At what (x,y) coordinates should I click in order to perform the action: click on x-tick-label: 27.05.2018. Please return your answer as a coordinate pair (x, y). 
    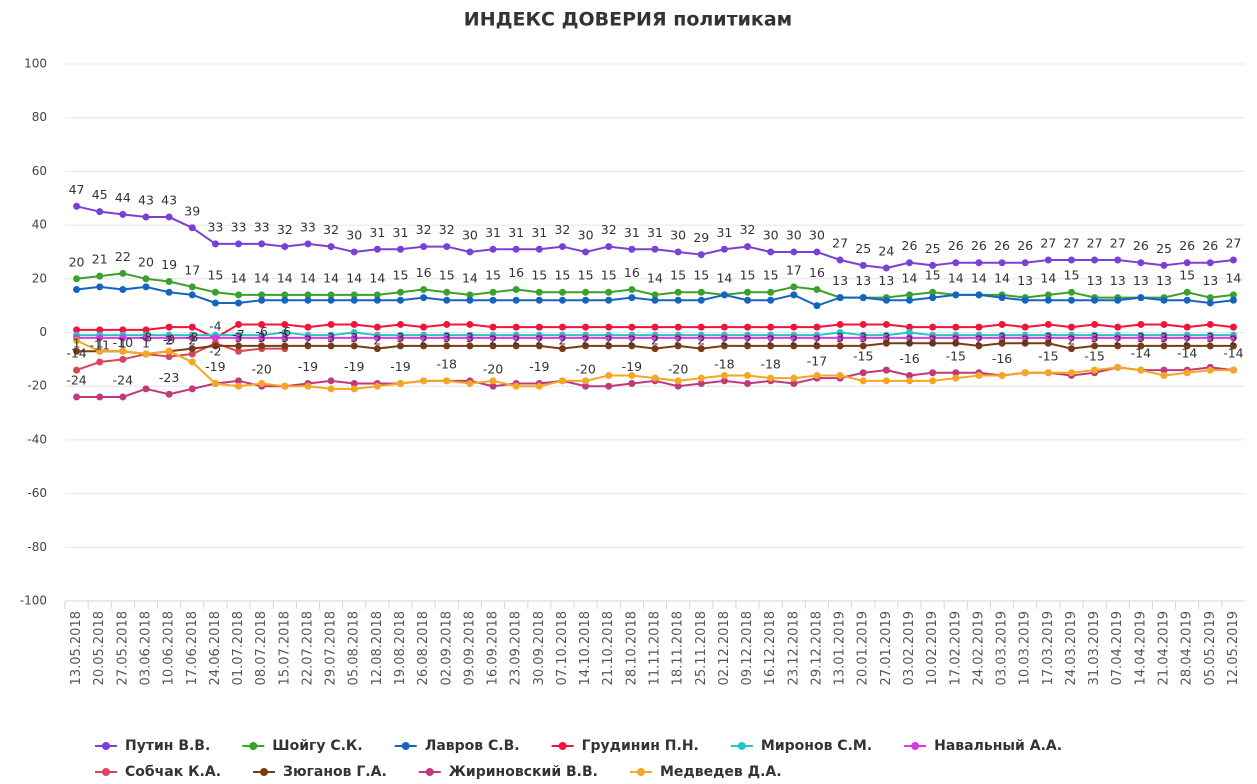
    Looking at the image, I should click on (122, 648).